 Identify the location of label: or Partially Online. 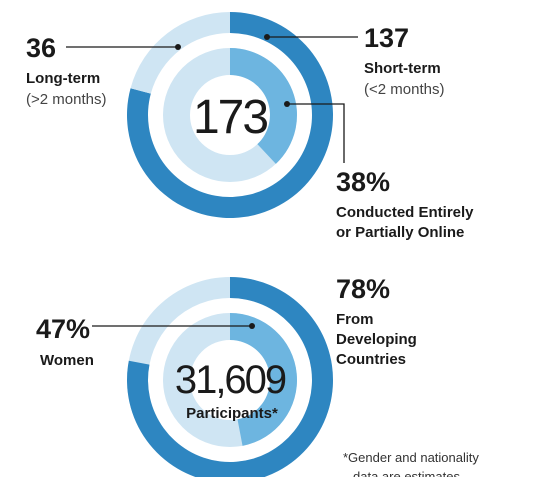
(400, 232).